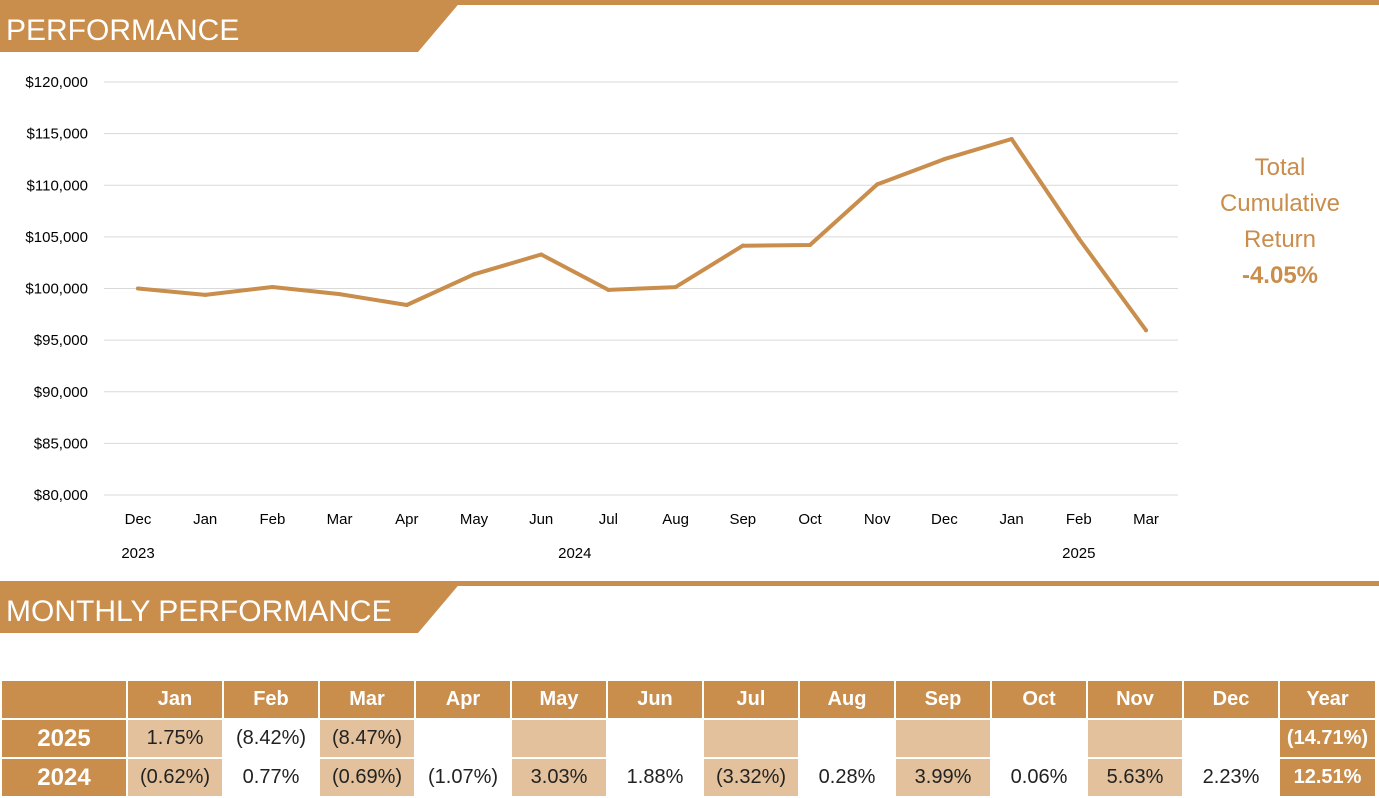 The width and height of the screenshot is (1379, 798). Describe the element at coordinates (61, 495) in the screenshot. I see `y-tick-label: $80,000` at that location.